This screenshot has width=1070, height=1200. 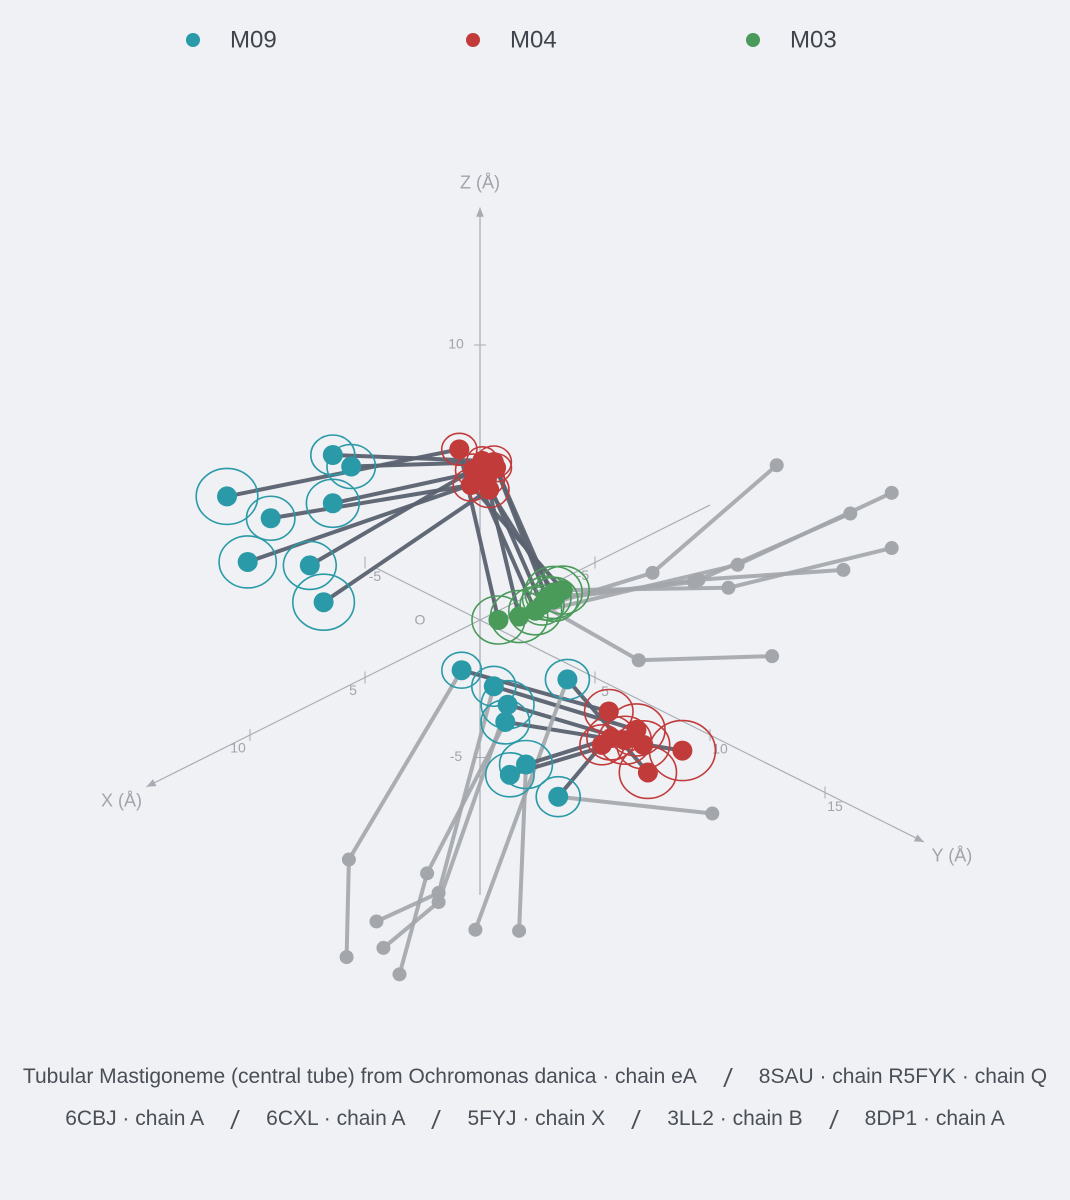 I want to click on structure-item: 8SAU · chain R, so click(x=800, y=1077).